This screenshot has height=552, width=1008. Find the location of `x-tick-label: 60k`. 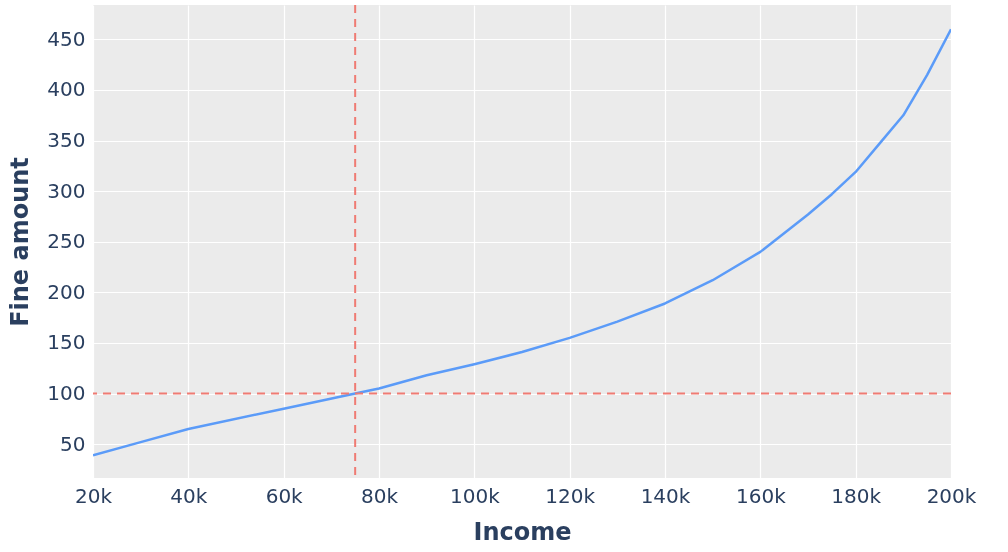

x-tick-label: 60k is located at coordinates (284, 495).